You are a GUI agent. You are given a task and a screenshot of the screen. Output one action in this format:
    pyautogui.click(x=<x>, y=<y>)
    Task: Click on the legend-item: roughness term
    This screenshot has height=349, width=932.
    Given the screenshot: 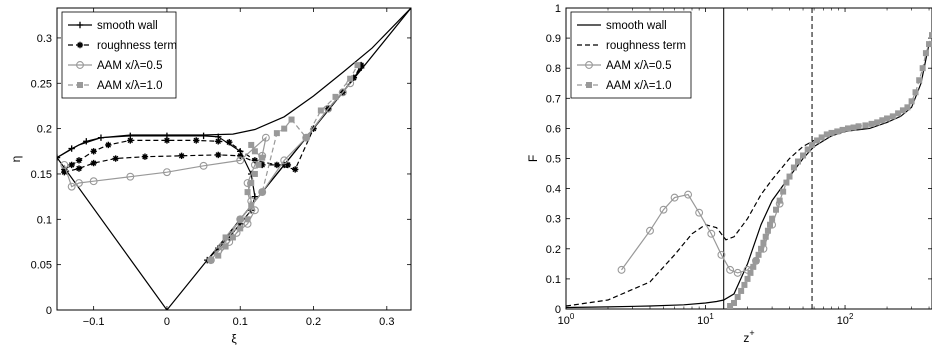 What is the action you would take?
    pyautogui.click(x=631, y=46)
    